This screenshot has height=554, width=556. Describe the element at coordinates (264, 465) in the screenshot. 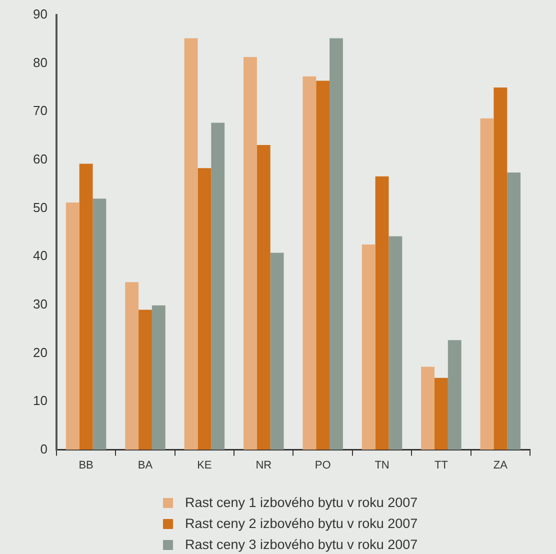

I see `x-tick-label: NR` at that location.